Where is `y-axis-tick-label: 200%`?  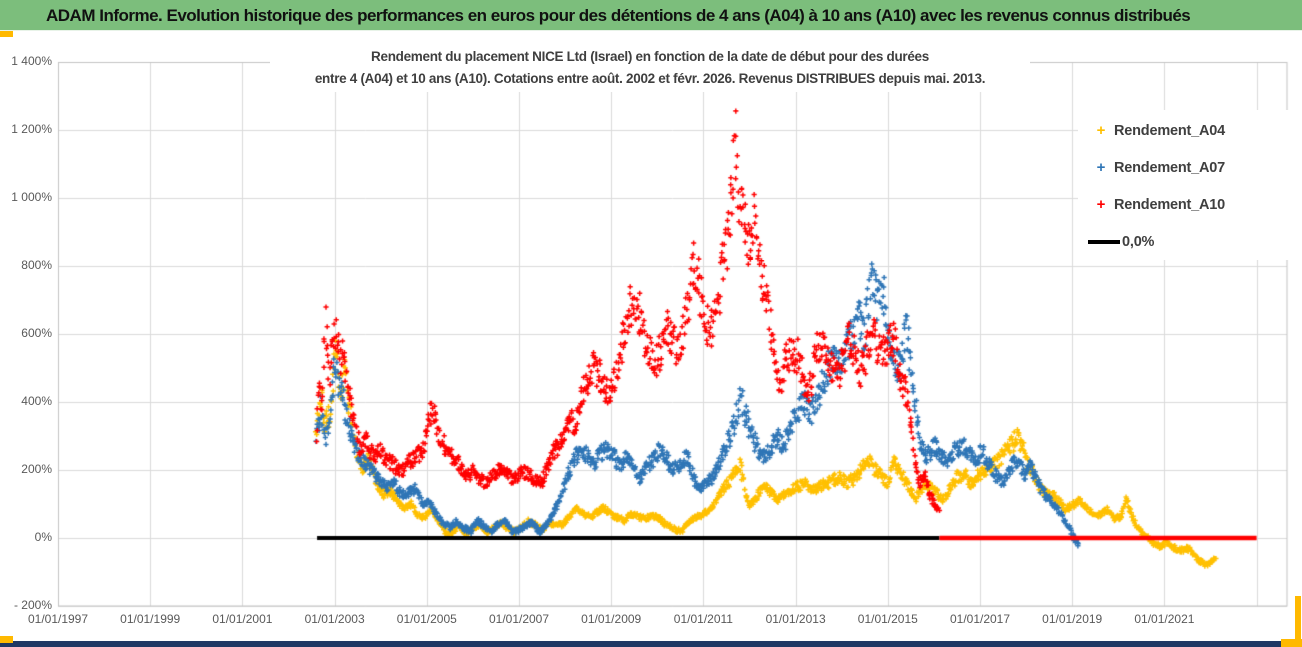
y-axis-tick-label: 200% is located at coordinates (36, 469).